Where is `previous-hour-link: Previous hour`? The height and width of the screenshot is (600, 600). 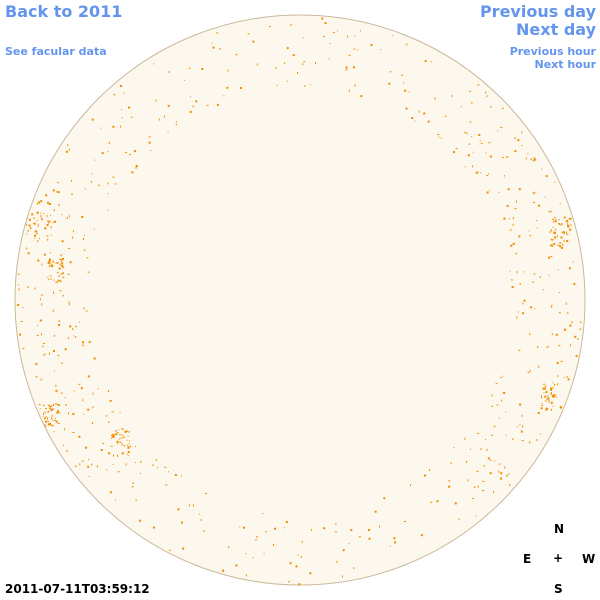
previous-hour-link: Previous hour is located at coordinates (552, 51).